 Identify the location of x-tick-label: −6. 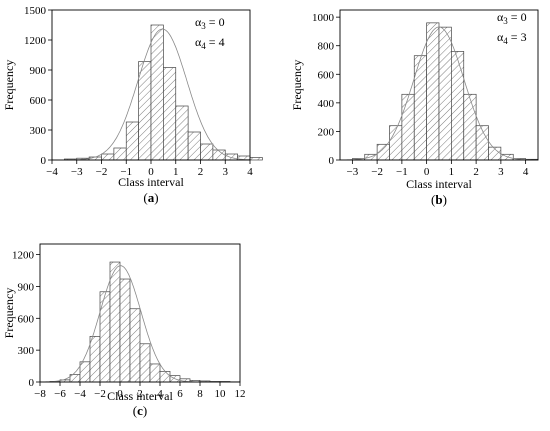
(60, 394).